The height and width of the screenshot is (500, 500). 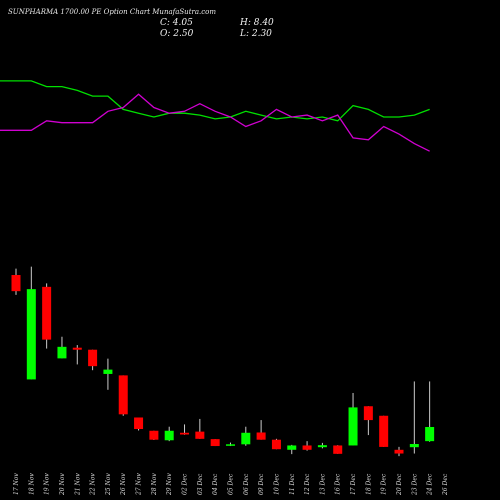 I want to click on x-tick-label: 18 Nov, so click(x=31, y=484).